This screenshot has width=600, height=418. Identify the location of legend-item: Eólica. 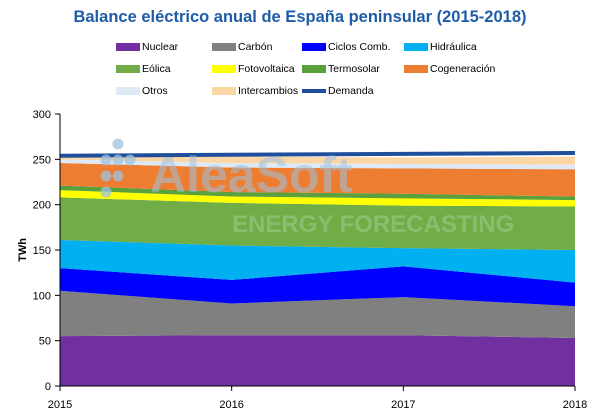
(143, 69).